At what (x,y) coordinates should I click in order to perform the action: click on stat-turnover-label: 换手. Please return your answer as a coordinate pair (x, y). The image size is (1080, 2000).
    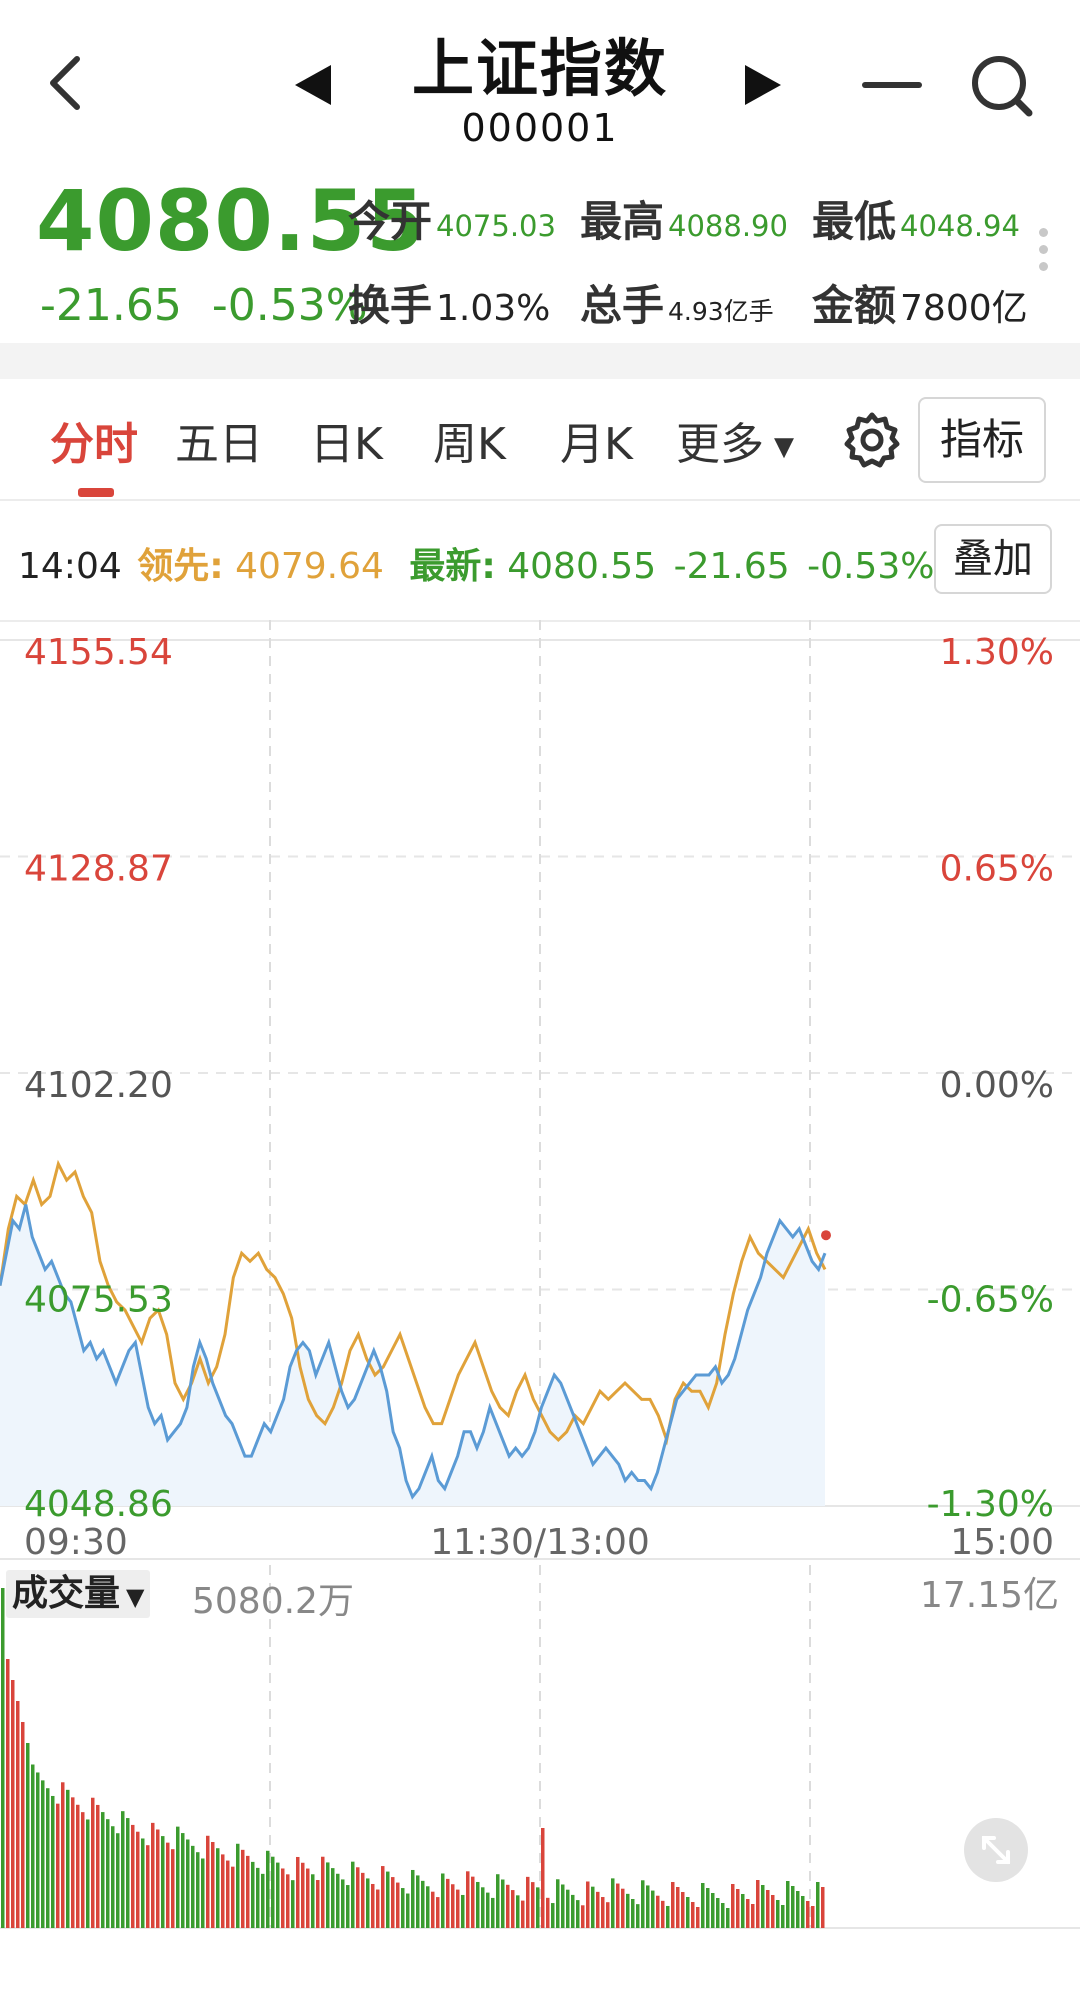
    Looking at the image, I should click on (390, 305).